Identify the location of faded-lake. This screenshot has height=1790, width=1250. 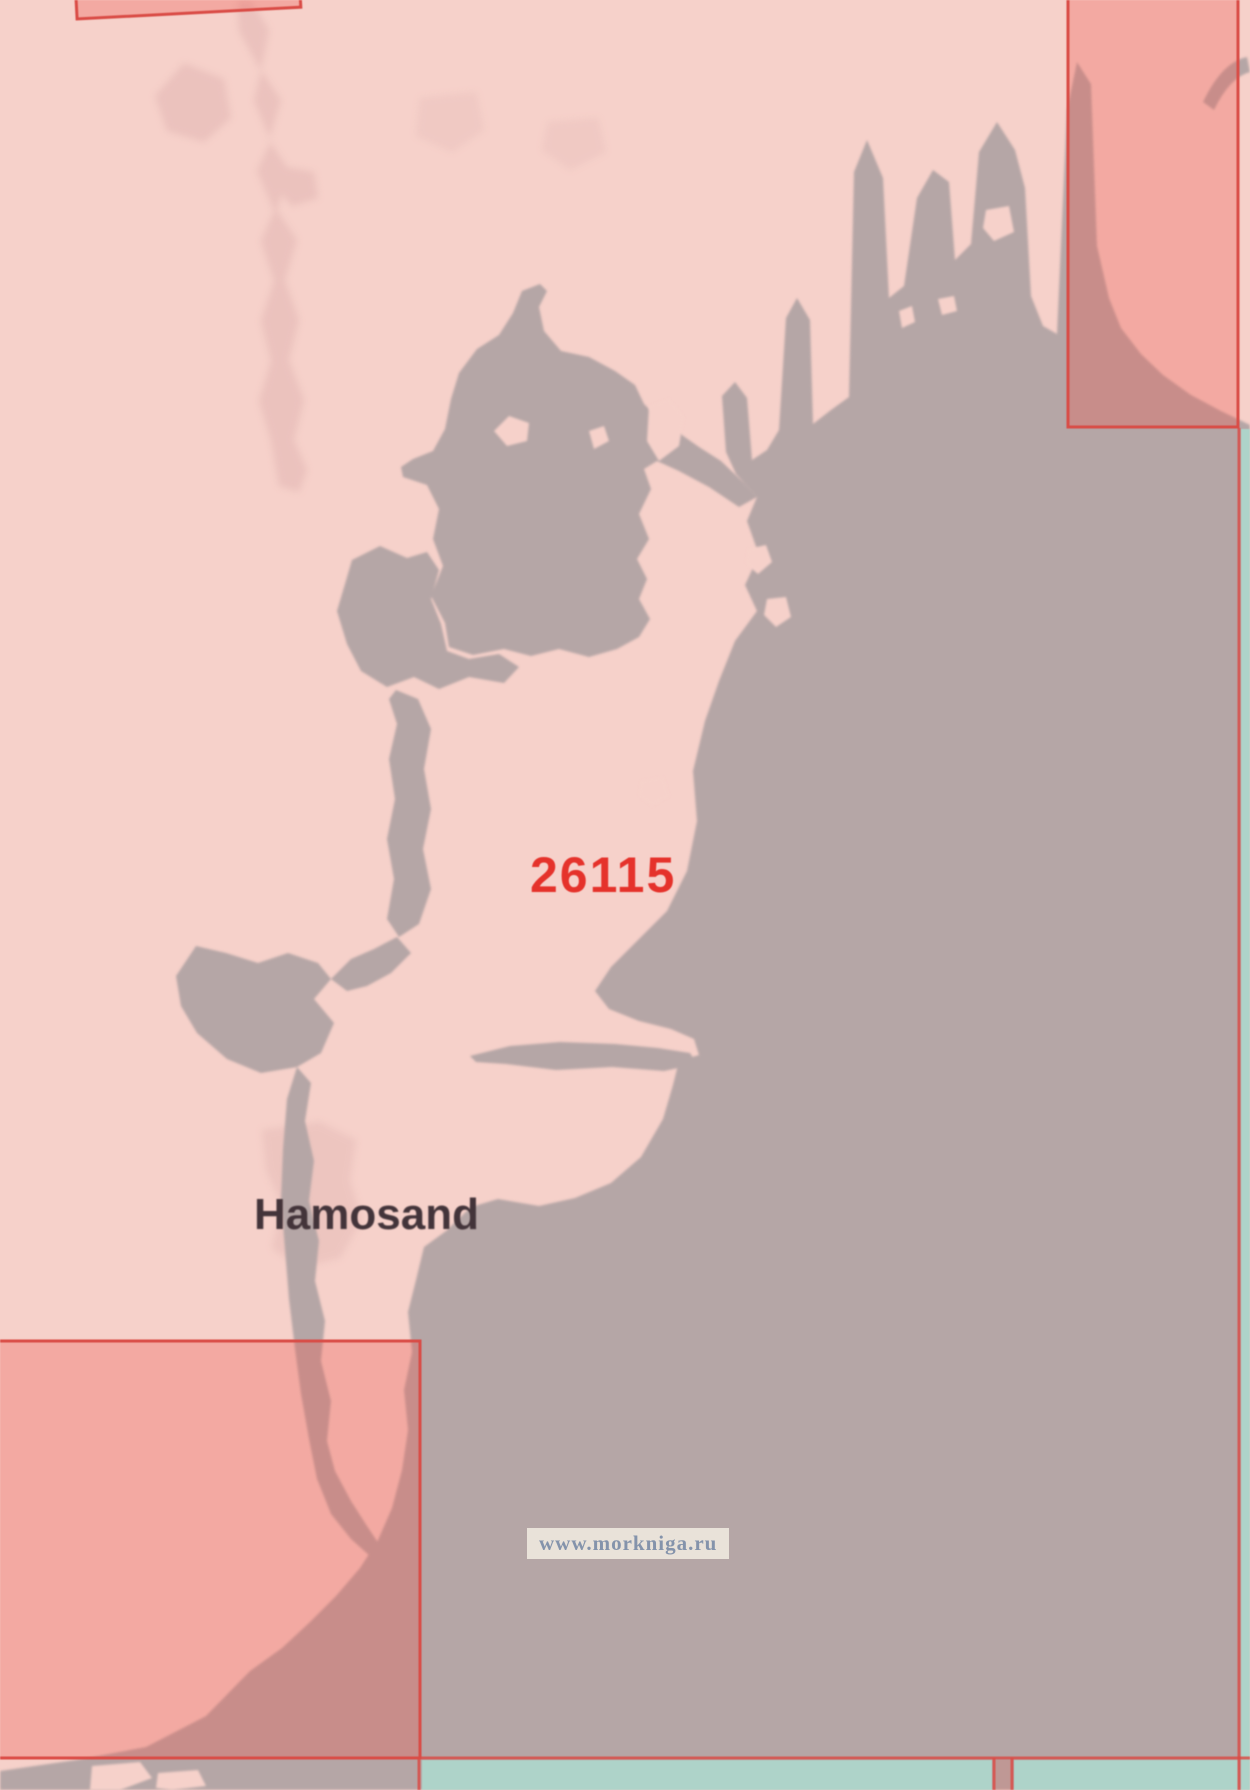
(193, 102).